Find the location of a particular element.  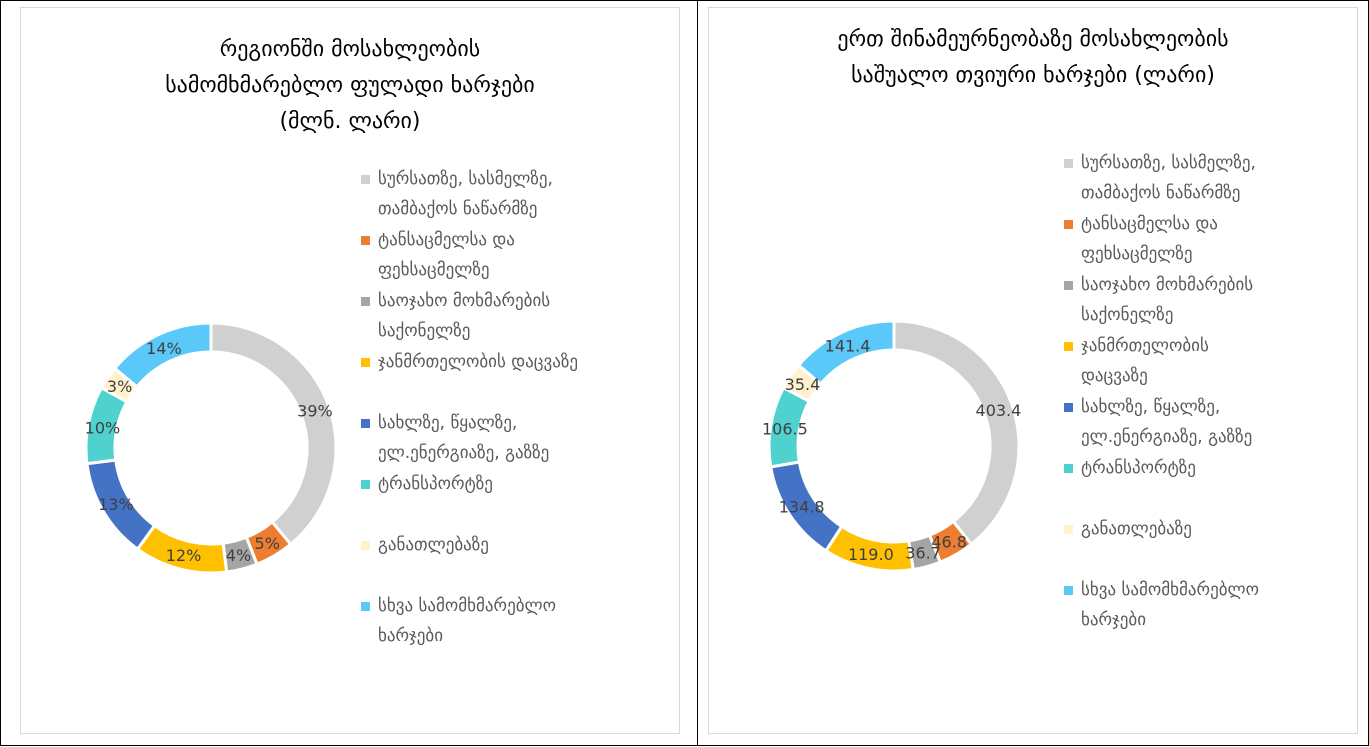

data-label: 46.8 is located at coordinates (949, 542).